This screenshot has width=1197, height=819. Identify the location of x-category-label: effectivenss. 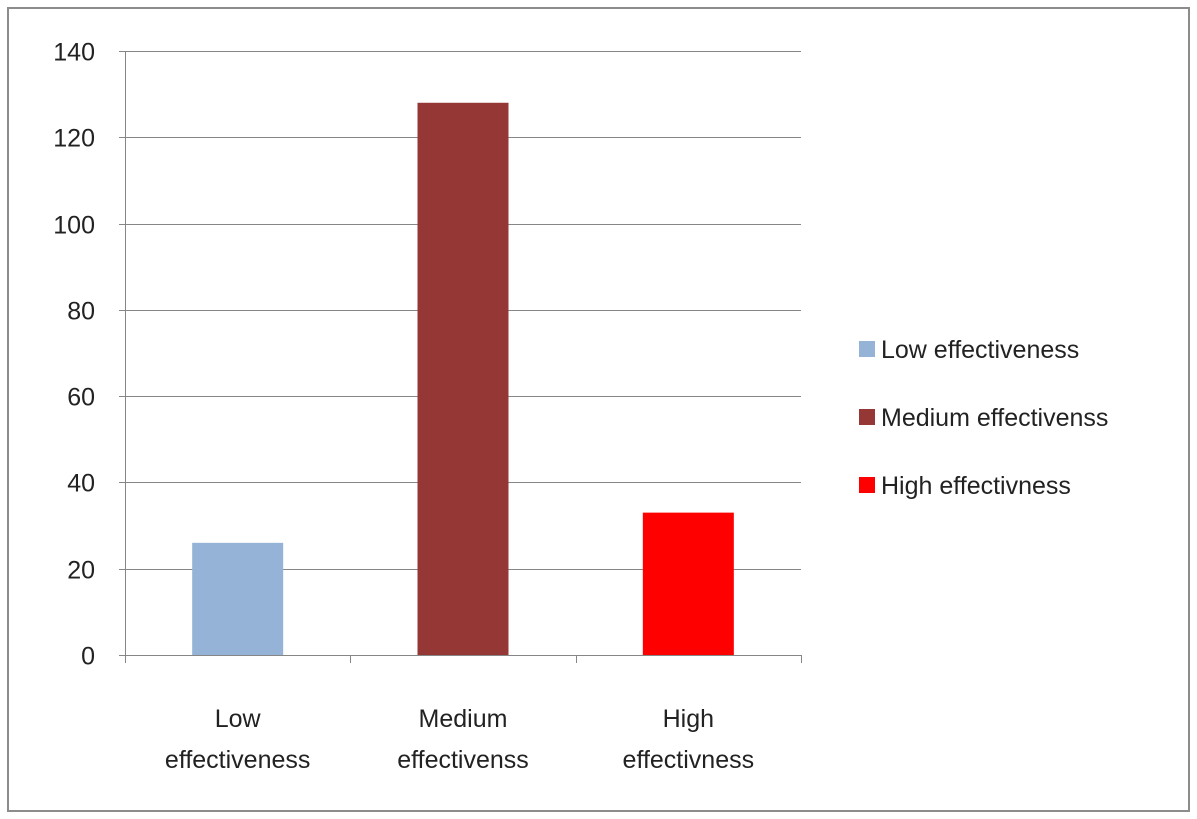
(463, 760).